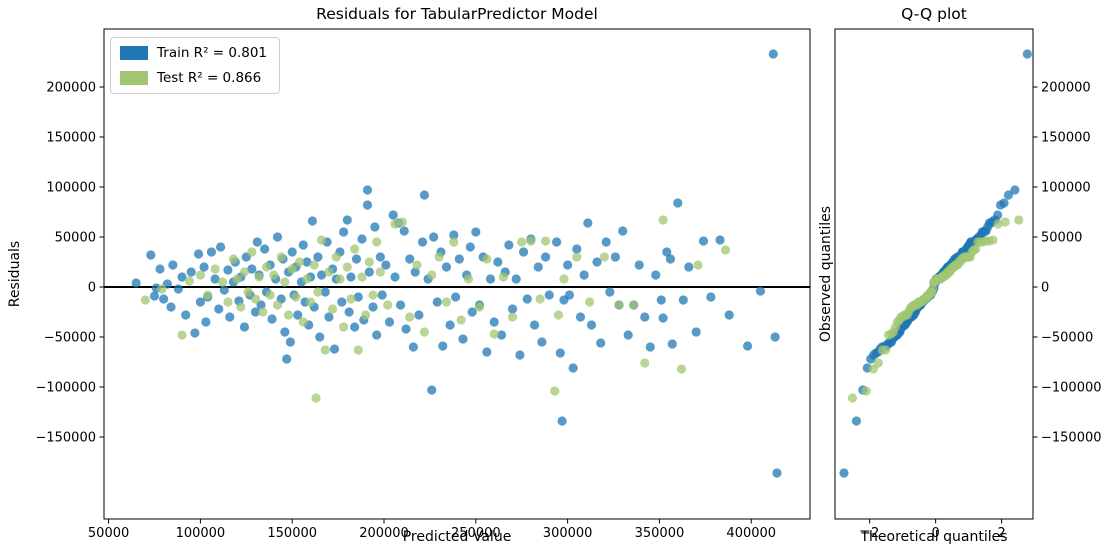 This screenshot has height=547, width=1117. Describe the element at coordinates (1071, 438) in the screenshot. I see `y-tick-label: −150000` at that location.